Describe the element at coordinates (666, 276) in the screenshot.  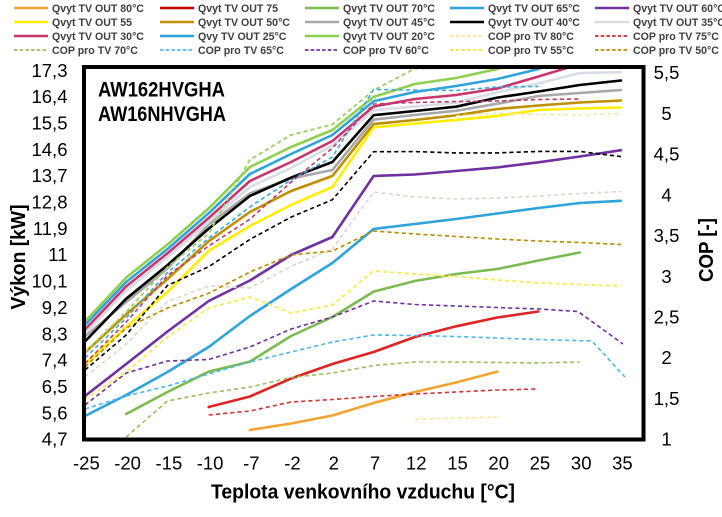
I see `svg-text: 3` at that location.